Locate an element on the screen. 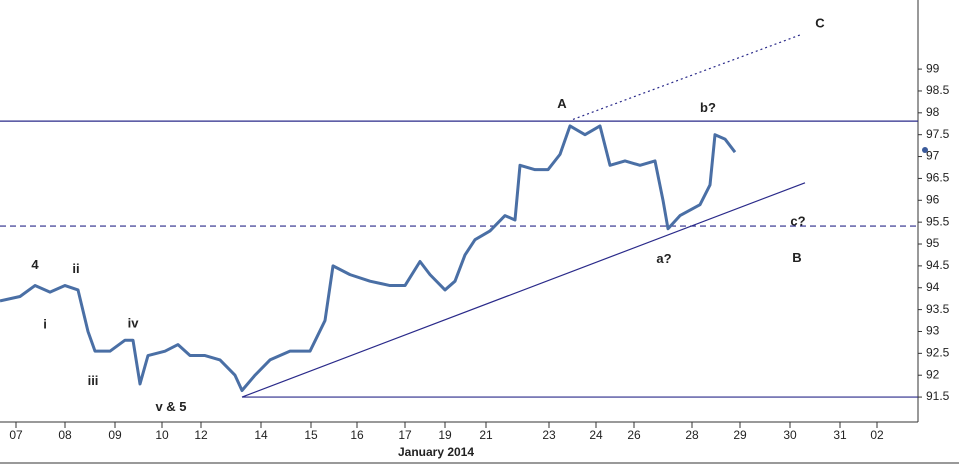 The image size is (959, 464). wave-label: C is located at coordinates (820, 22).